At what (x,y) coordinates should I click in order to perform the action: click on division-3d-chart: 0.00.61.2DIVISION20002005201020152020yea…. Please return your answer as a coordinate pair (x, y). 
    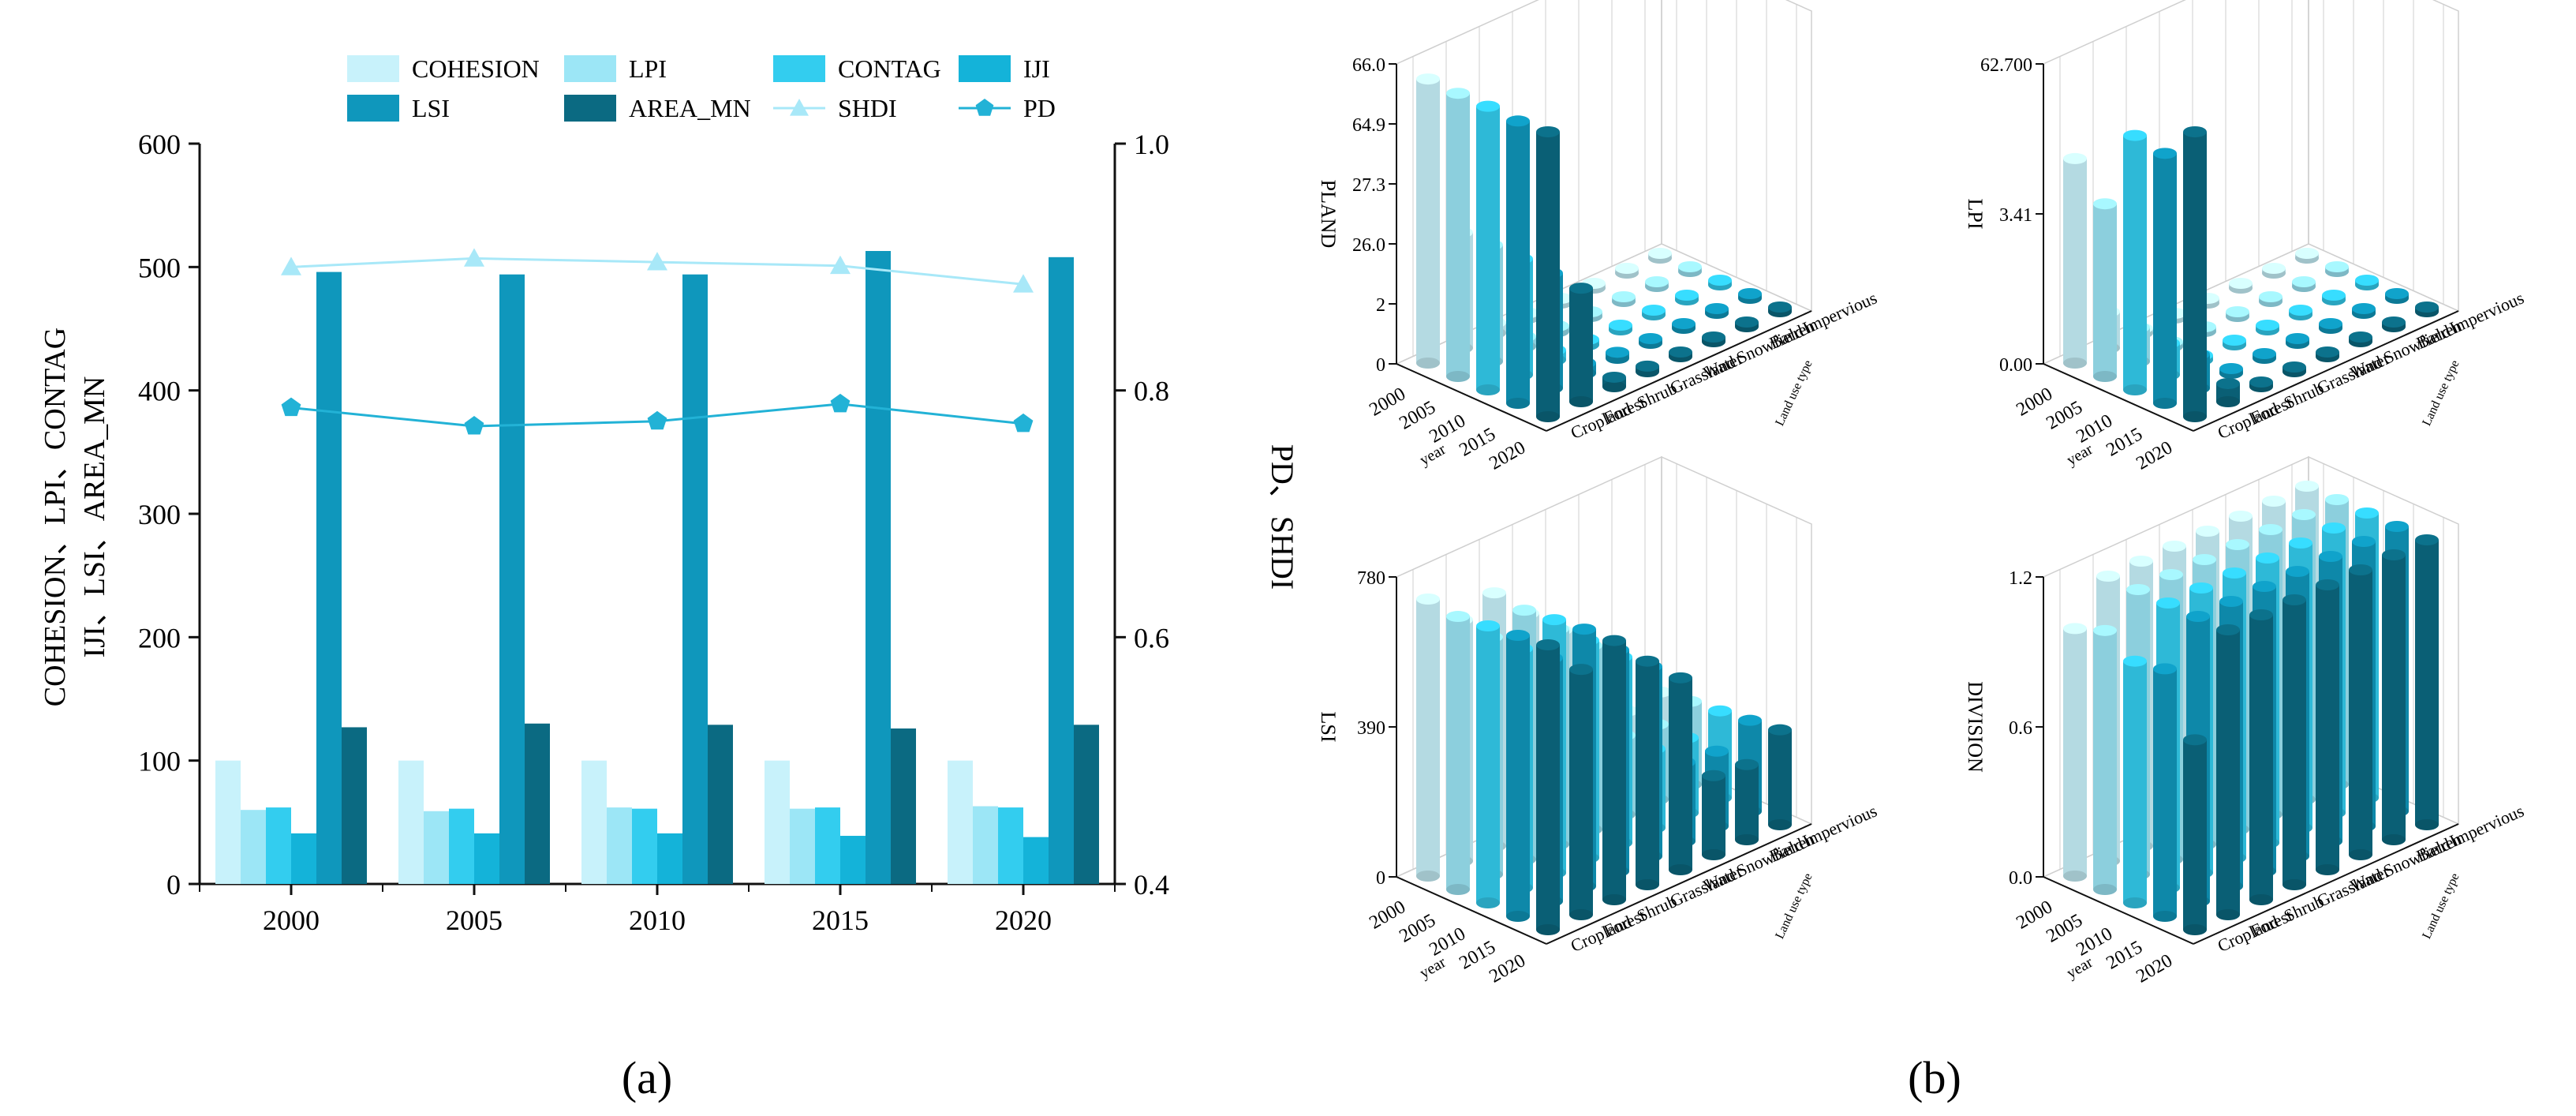
    Looking at the image, I should click on (2245, 721).